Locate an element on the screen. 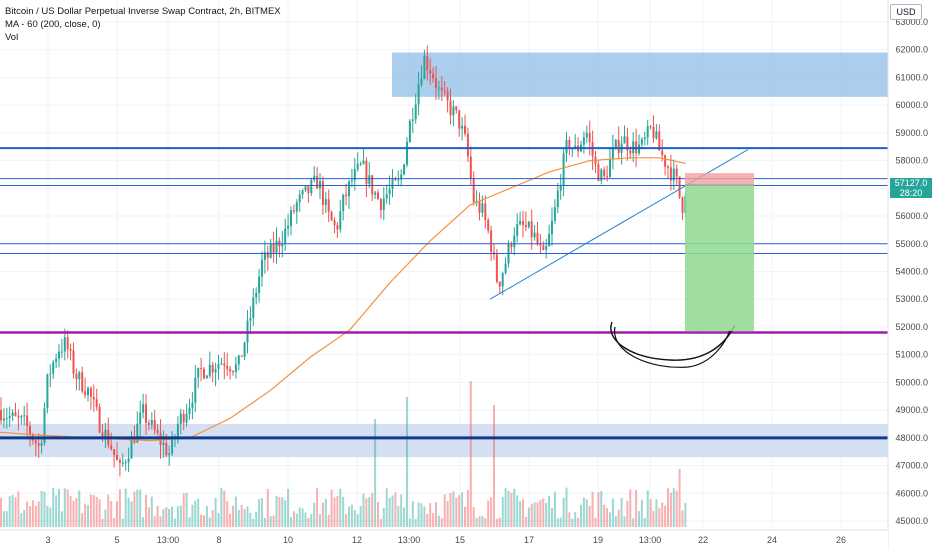  price-tick-label: 53000.0 is located at coordinates (911, 299).